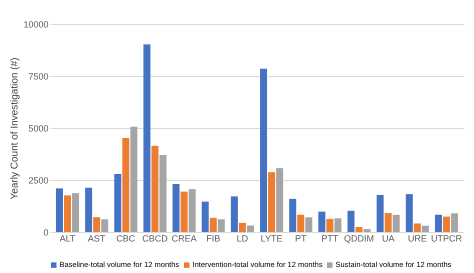 Image resolution: width=474 pixels, height=273 pixels. Describe the element at coordinates (271, 239) in the screenshot. I see `x-tick-label: LYTE` at that location.